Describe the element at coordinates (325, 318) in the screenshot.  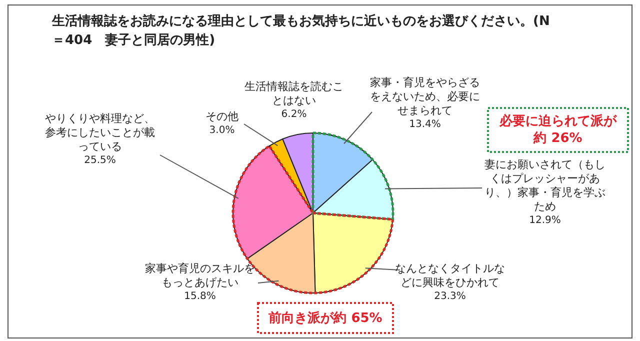
I see `text: 前向き派が約 65%` at that location.